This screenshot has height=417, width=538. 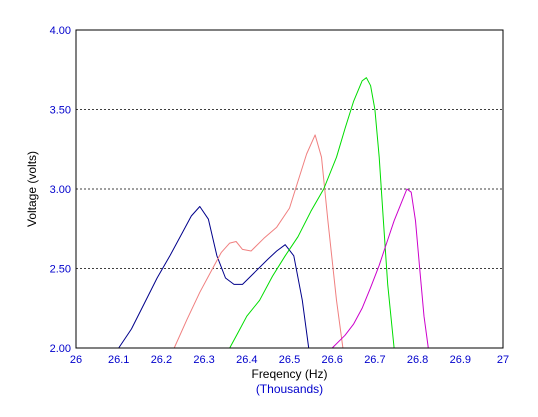 I want to click on x-tick-label: 26.6, so click(x=331, y=360).